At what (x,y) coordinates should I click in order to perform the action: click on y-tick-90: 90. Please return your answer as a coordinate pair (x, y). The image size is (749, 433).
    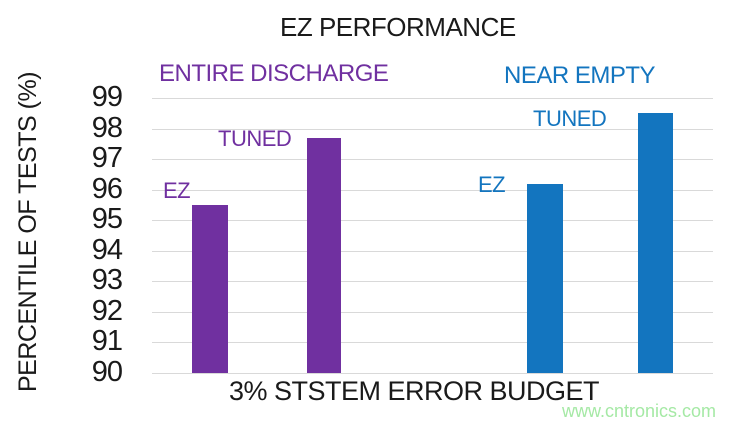
    Looking at the image, I should click on (107, 371).